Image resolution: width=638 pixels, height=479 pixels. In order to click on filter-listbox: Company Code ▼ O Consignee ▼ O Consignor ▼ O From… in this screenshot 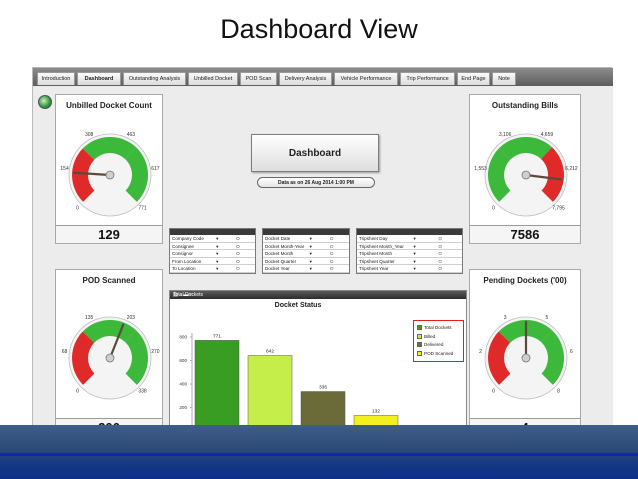, I will do `click(212, 251)`.